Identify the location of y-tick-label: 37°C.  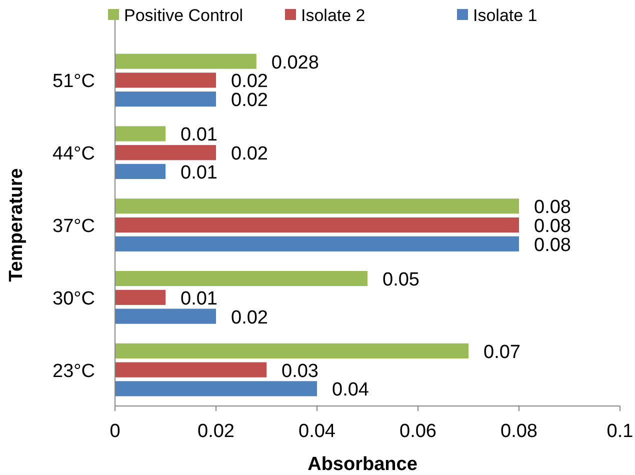
(73, 226).